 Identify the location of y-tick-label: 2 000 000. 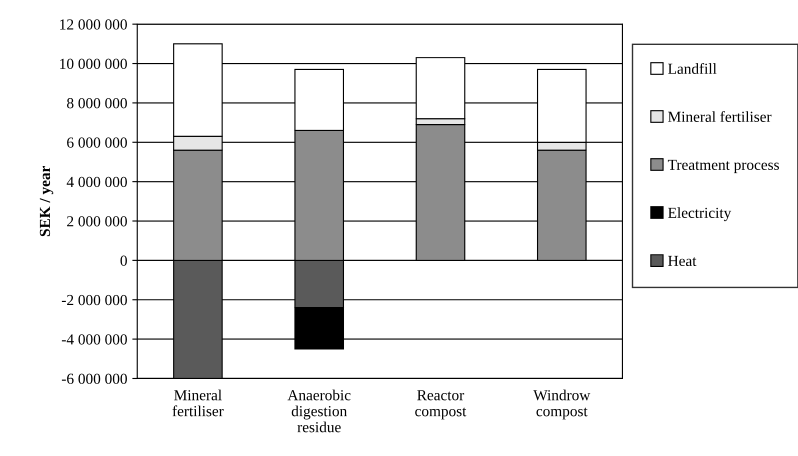
(97, 221).